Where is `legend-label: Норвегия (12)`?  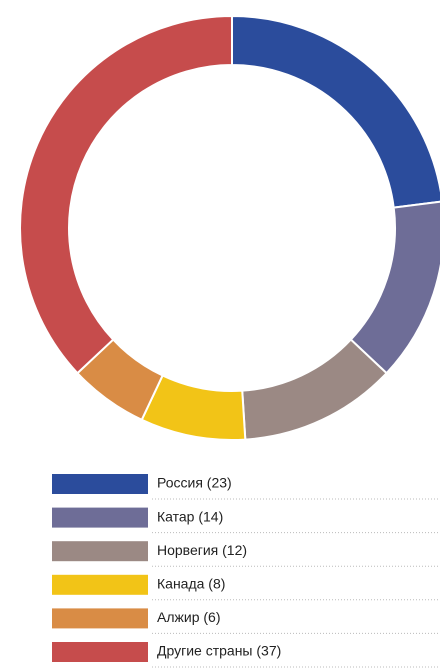
legend-label: Норвегия (12) is located at coordinates (202, 550).